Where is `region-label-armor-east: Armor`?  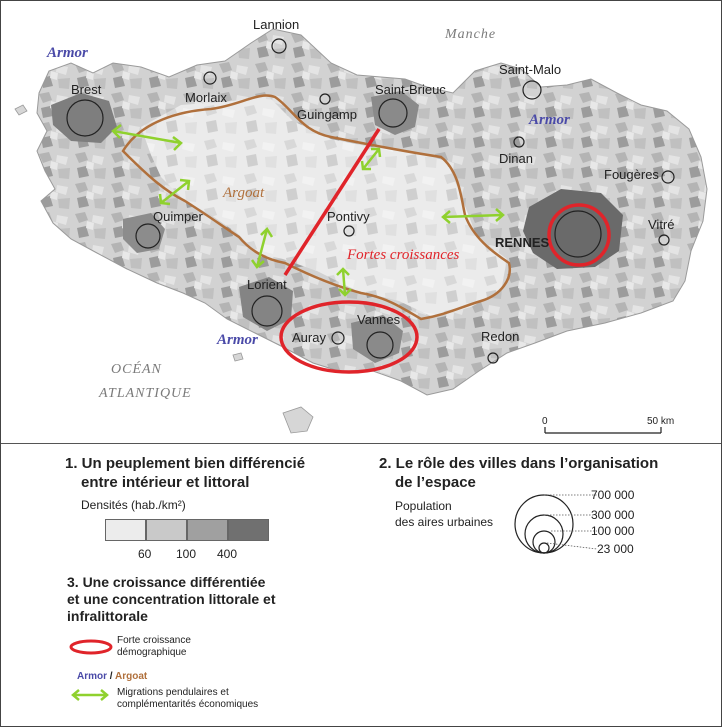
region-label-armor-east: Armor is located at coordinates (549, 120).